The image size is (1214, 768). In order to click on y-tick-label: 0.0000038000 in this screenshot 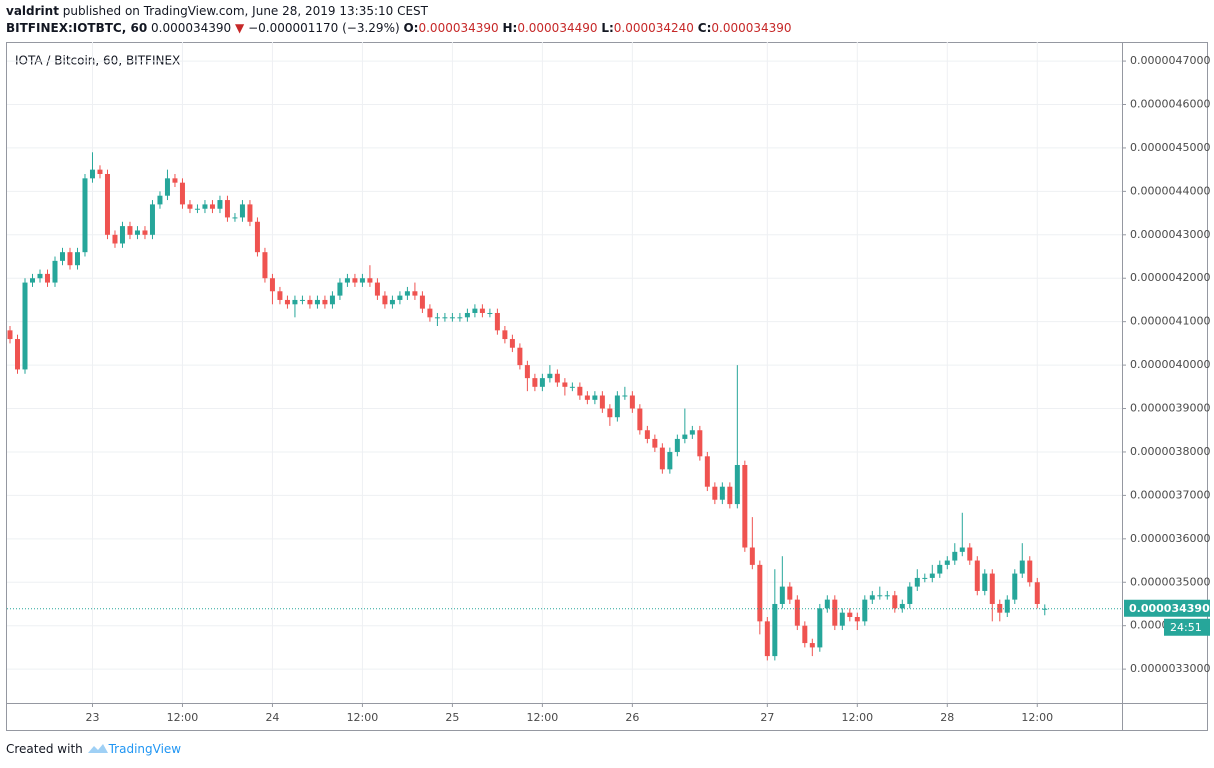, I will do `click(1170, 451)`.